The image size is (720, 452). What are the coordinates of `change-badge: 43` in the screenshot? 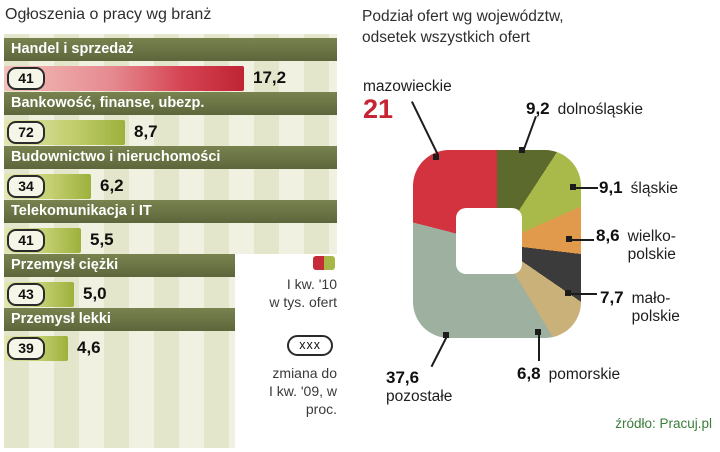 It's located at (26, 294).